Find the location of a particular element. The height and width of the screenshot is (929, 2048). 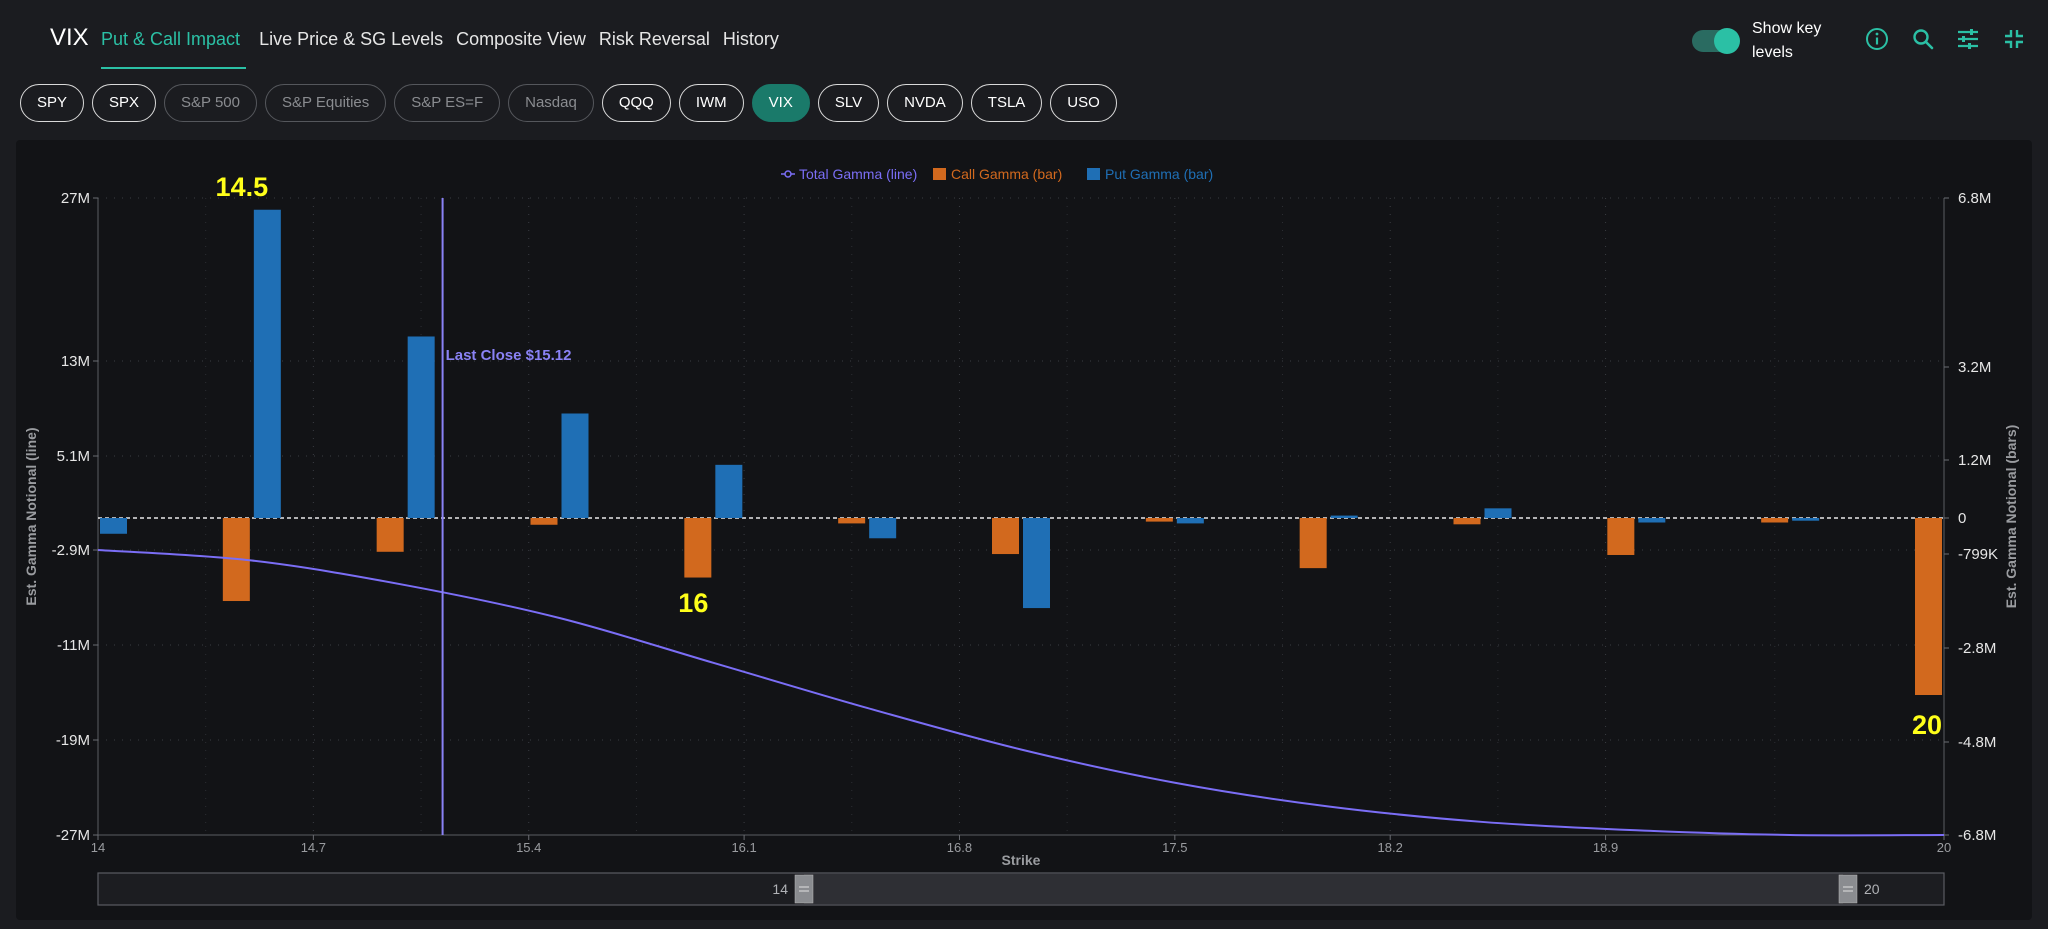

ticker-chip-spy: SPY is located at coordinates (52, 103).